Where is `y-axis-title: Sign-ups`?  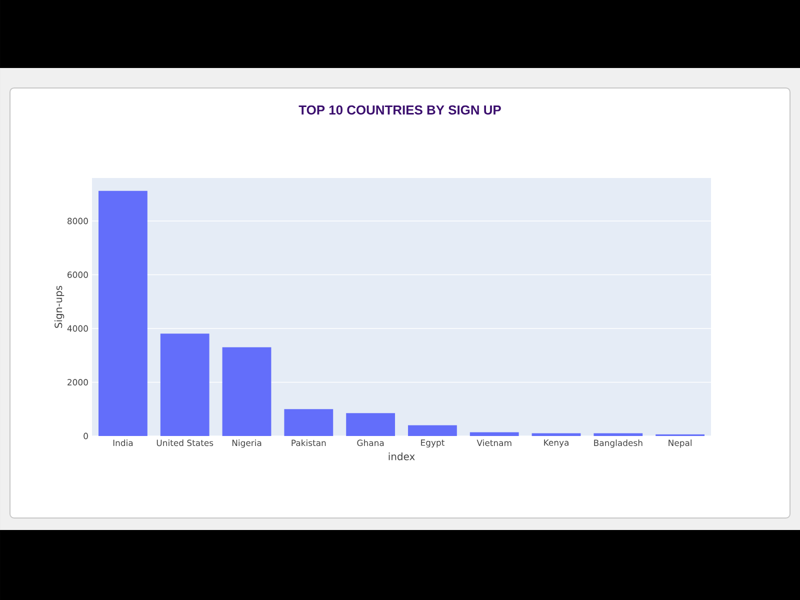
y-axis-title: Sign-ups is located at coordinates (59, 307).